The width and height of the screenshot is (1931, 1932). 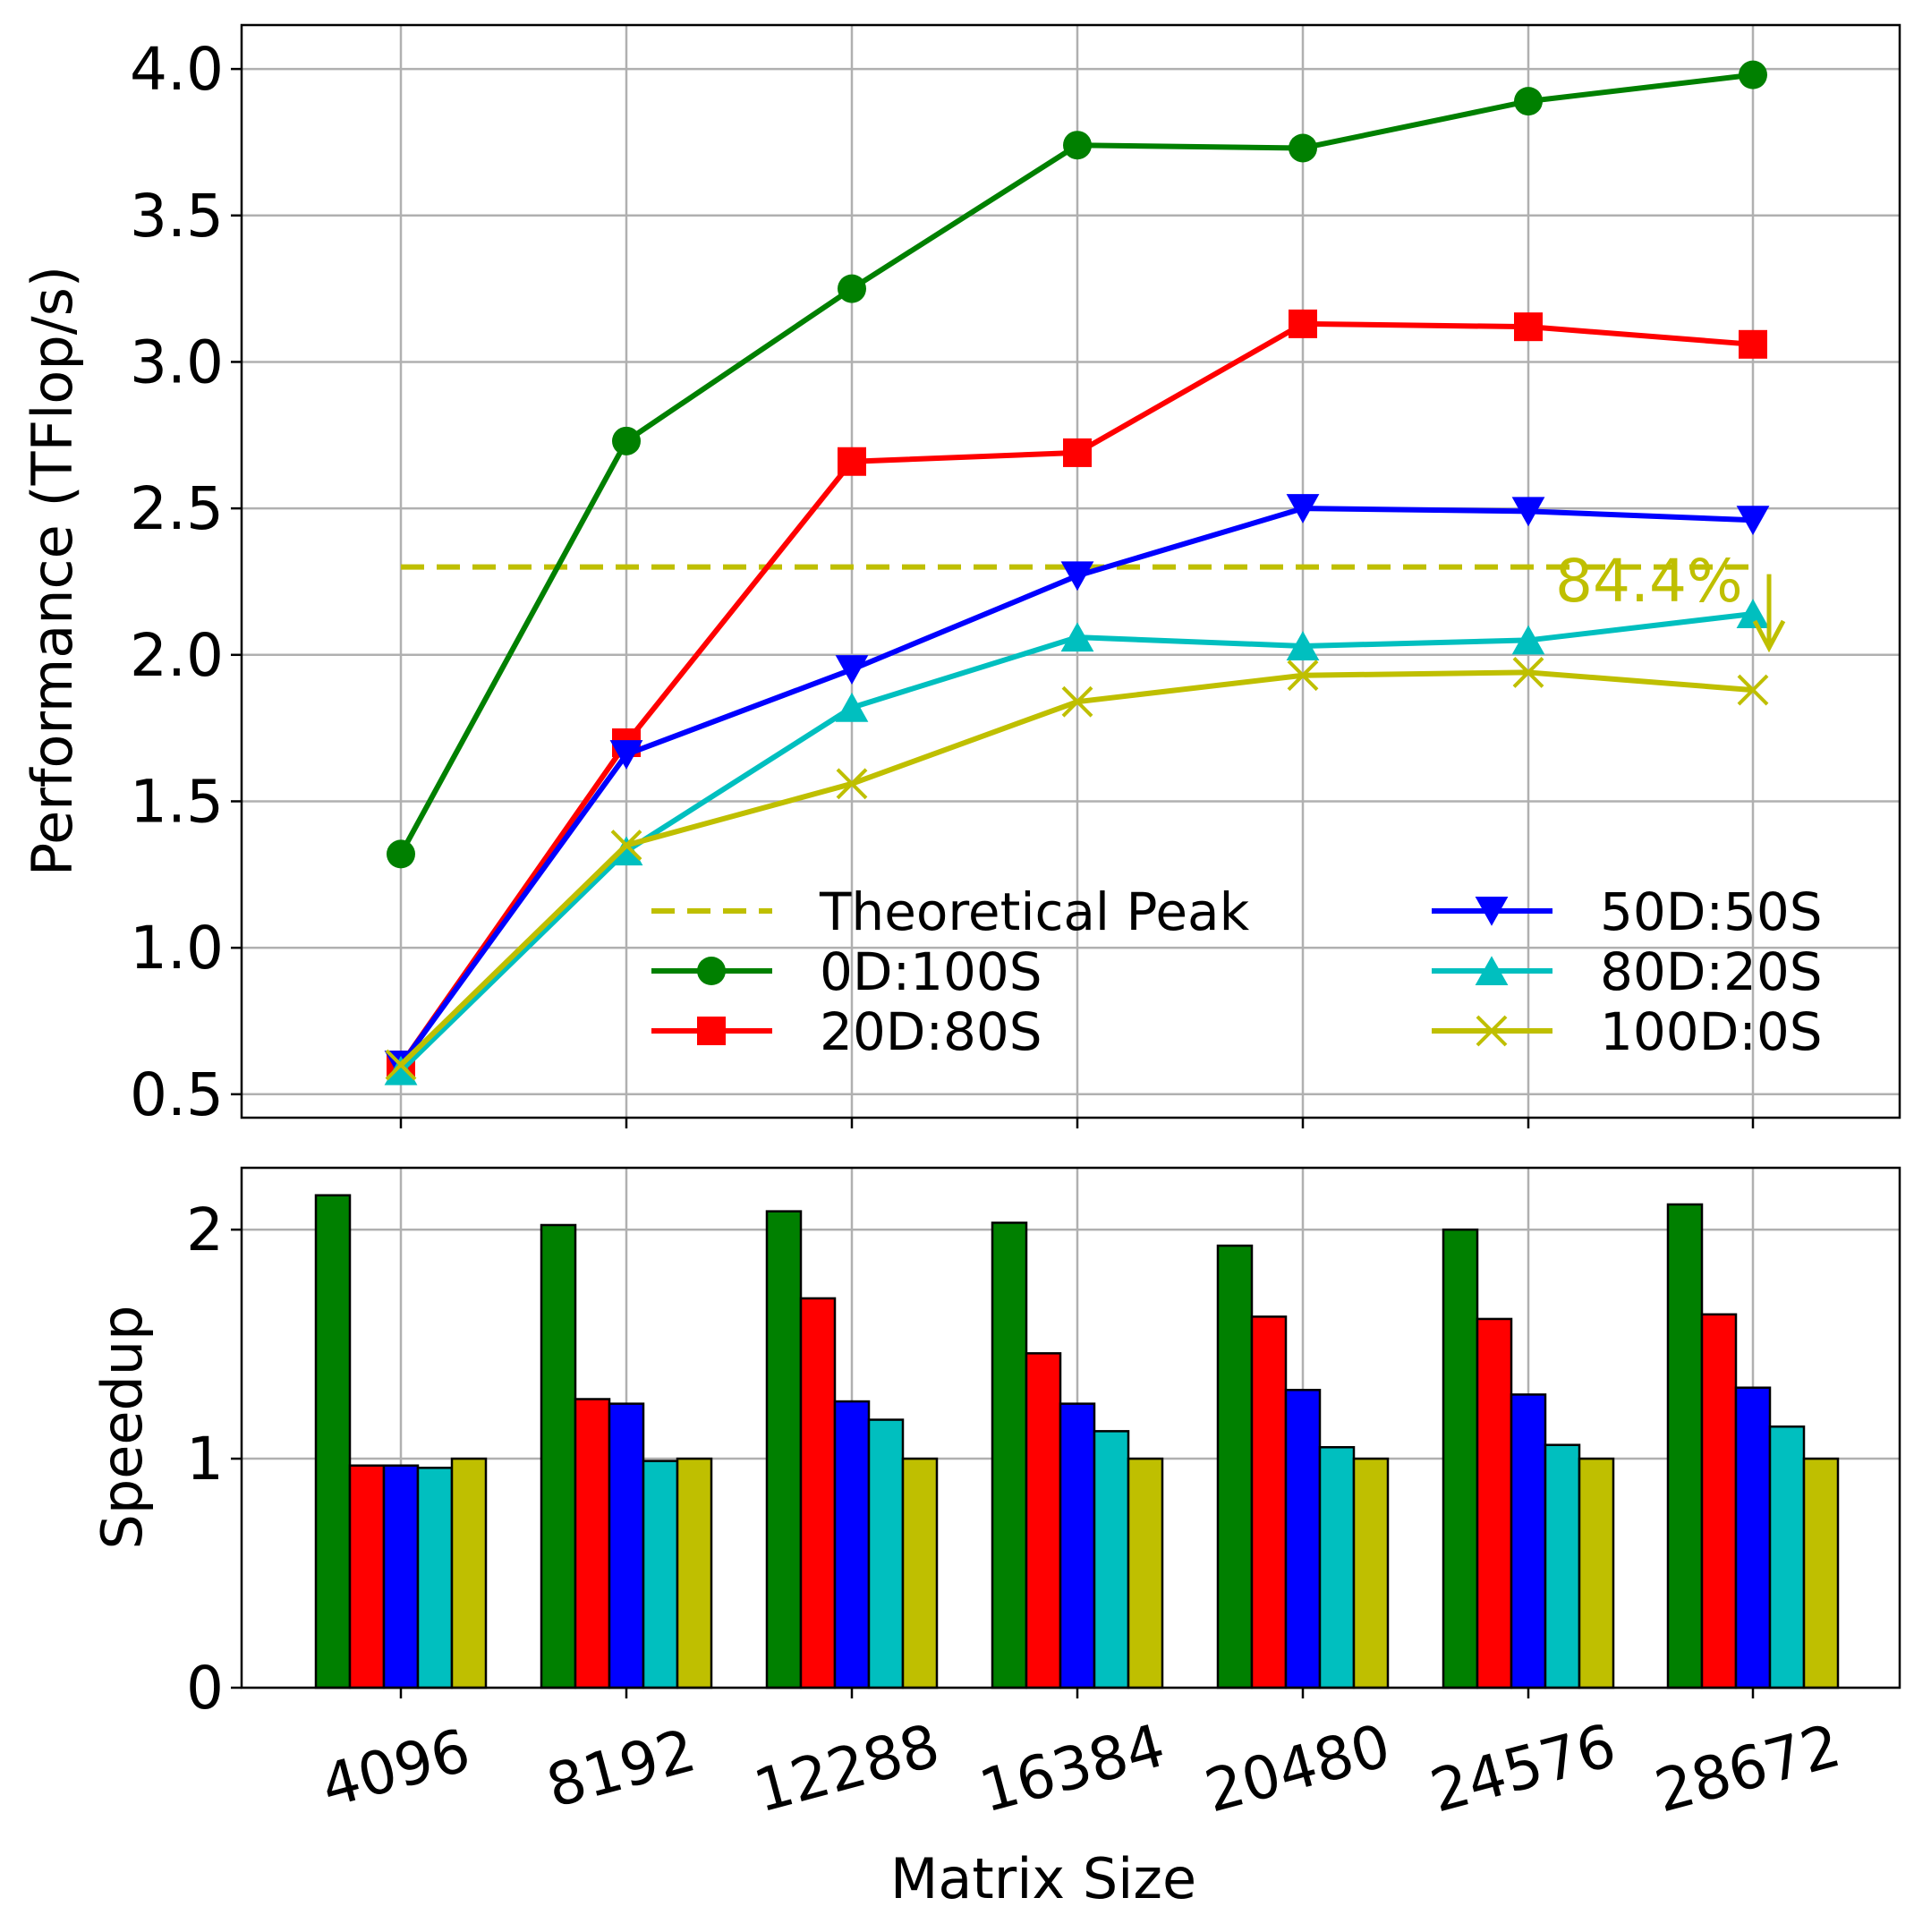 What do you see at coordinates (1077, 1123) in the screenshot?
I see `performance-x-ticks` at bounding box center [1077, 1123].